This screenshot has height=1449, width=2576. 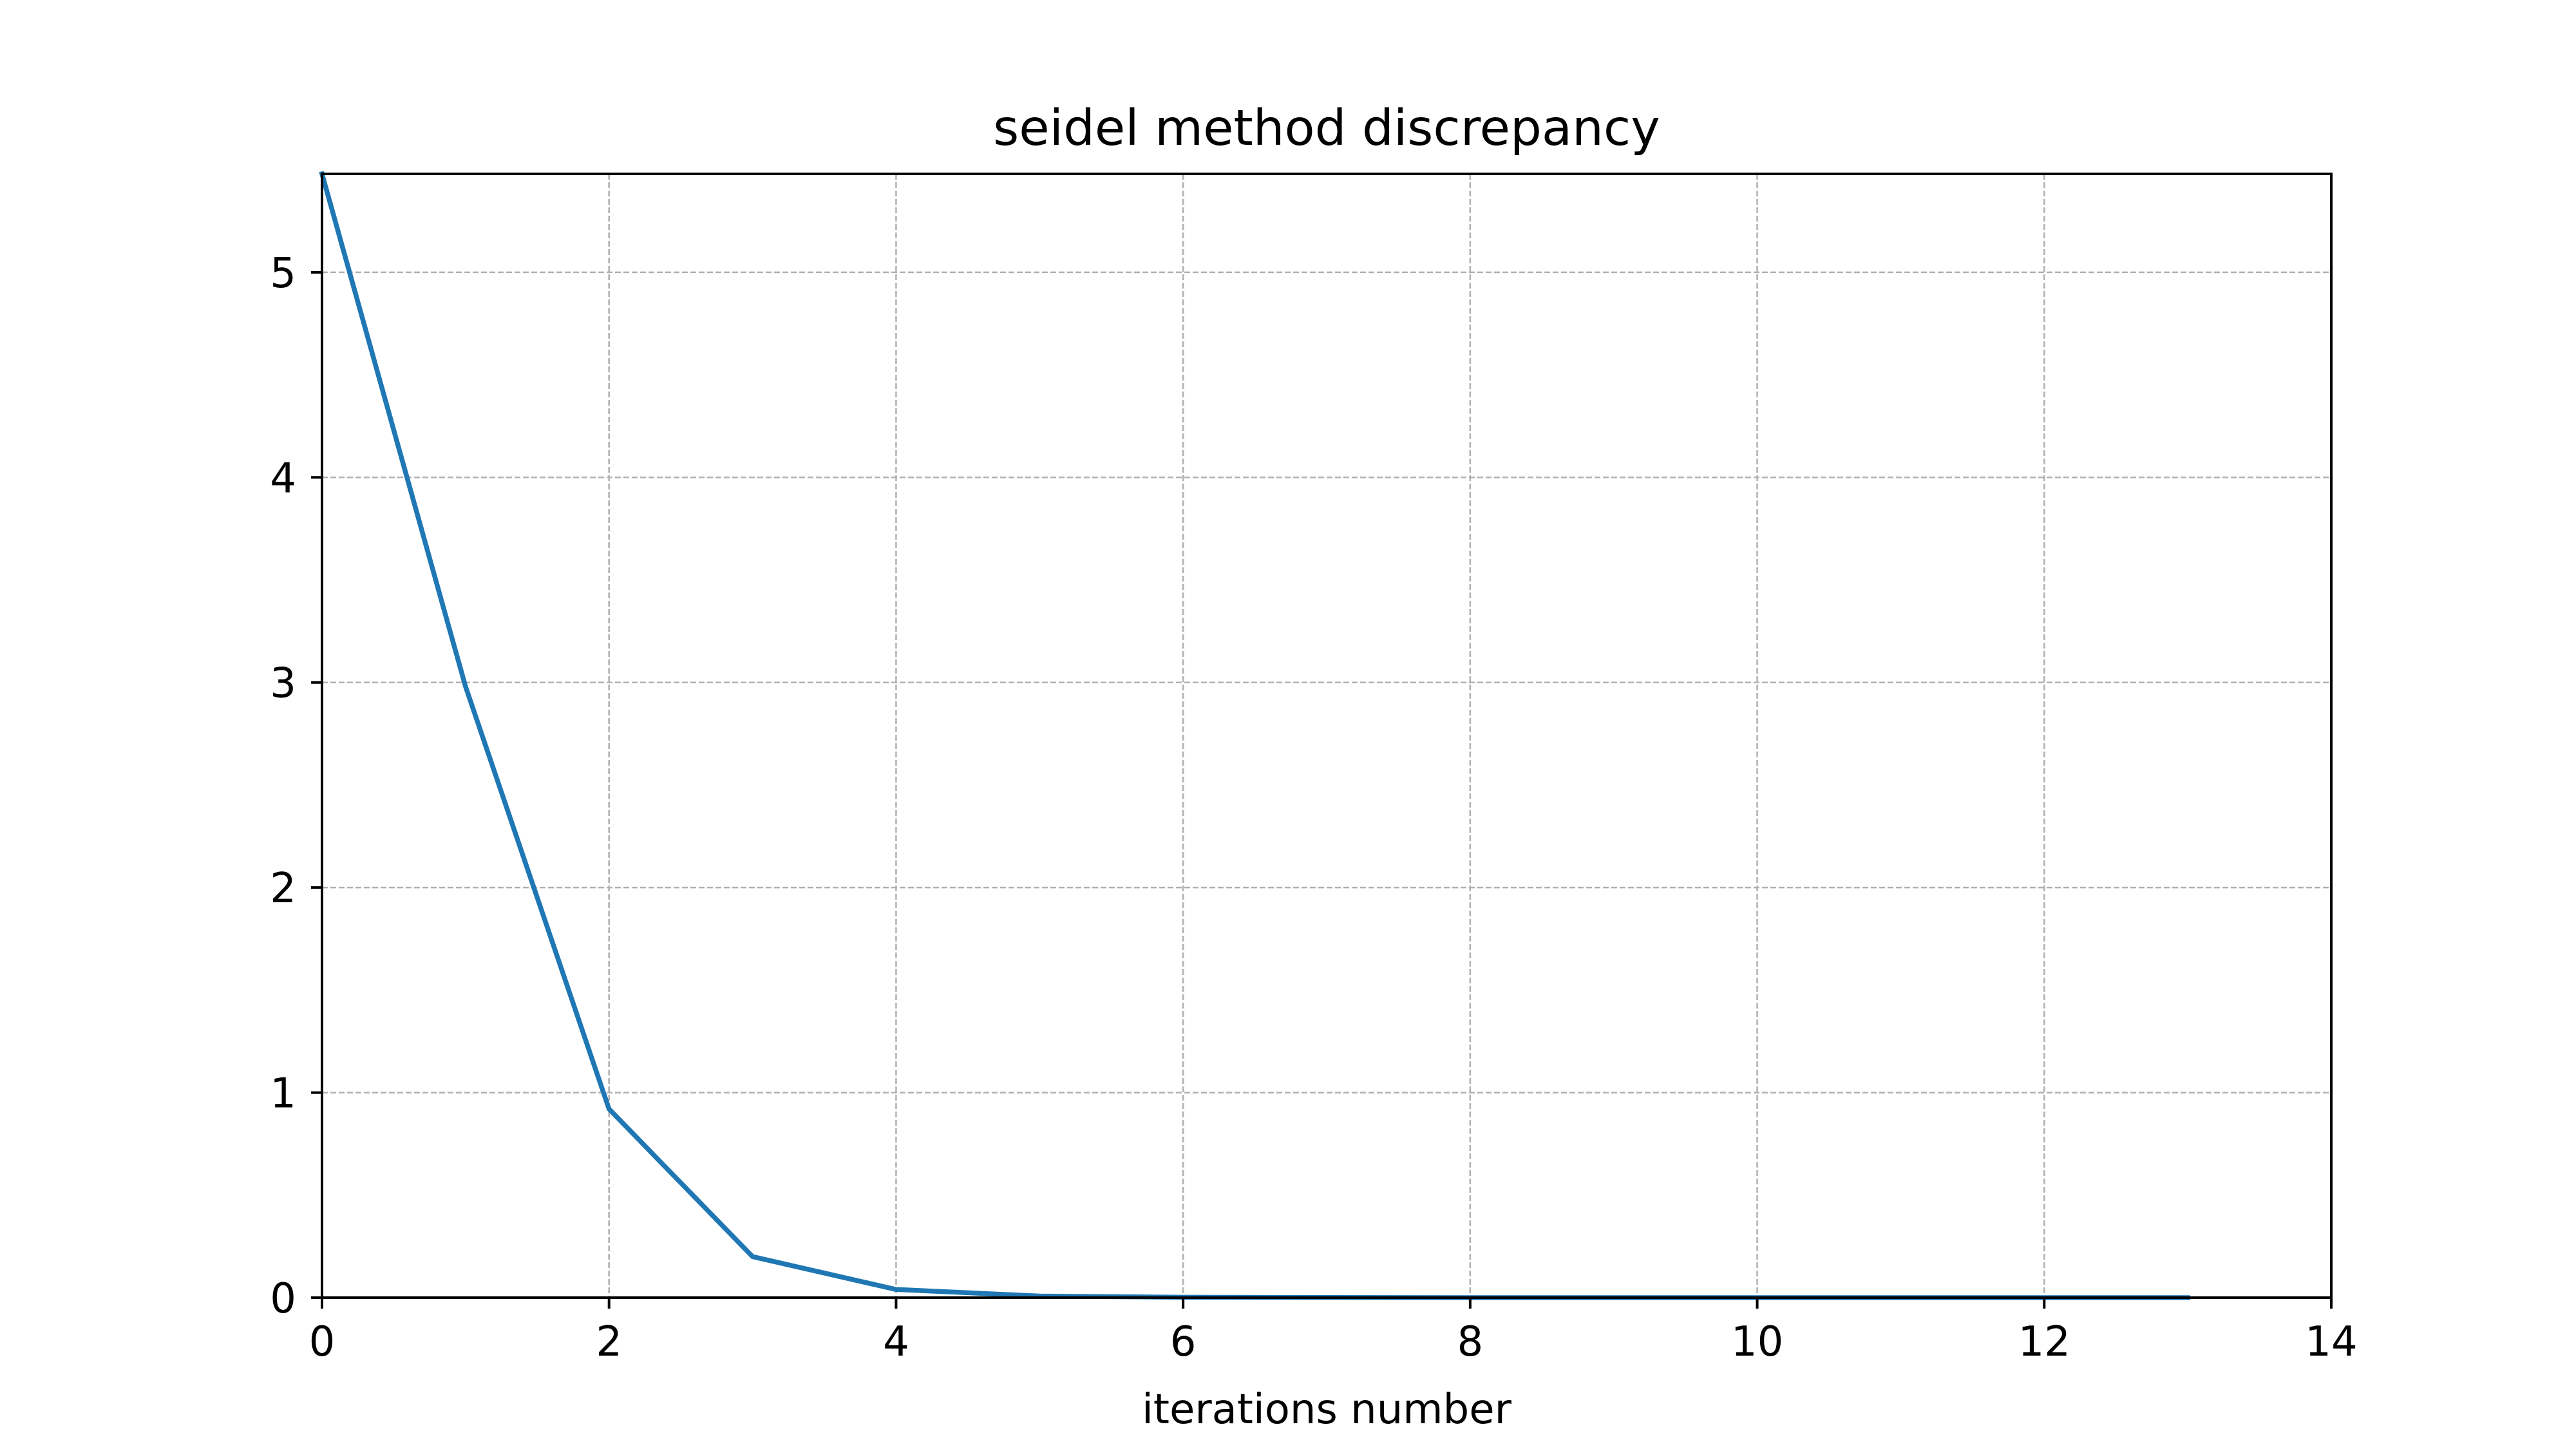 What do you see at coordinates (322, 1342) in the screenshot?
I see `x-tick-label: 0` at bounding box center [322, 1342].